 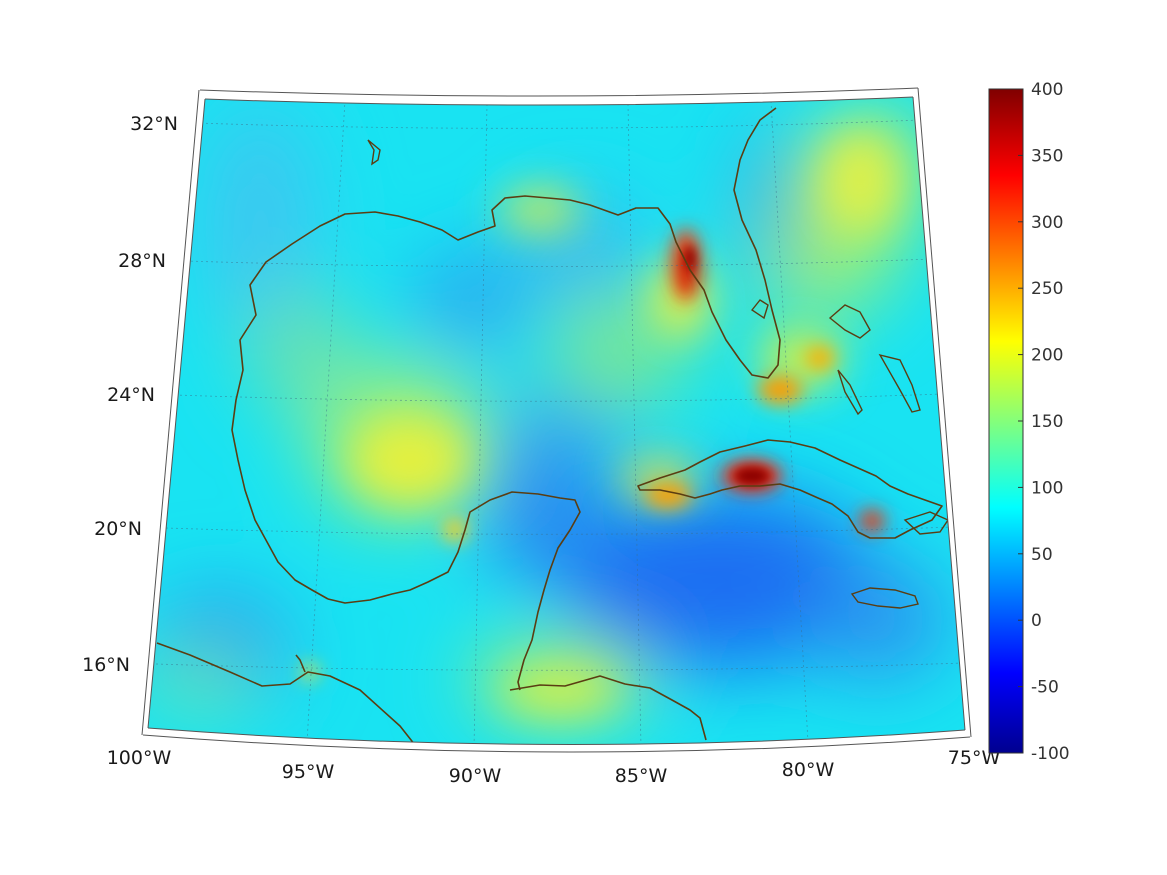 What do you see at coordinates (154, 124) in the screenshot?
I see `lat-label-32: 32°N` at bounding box center [154, 124].